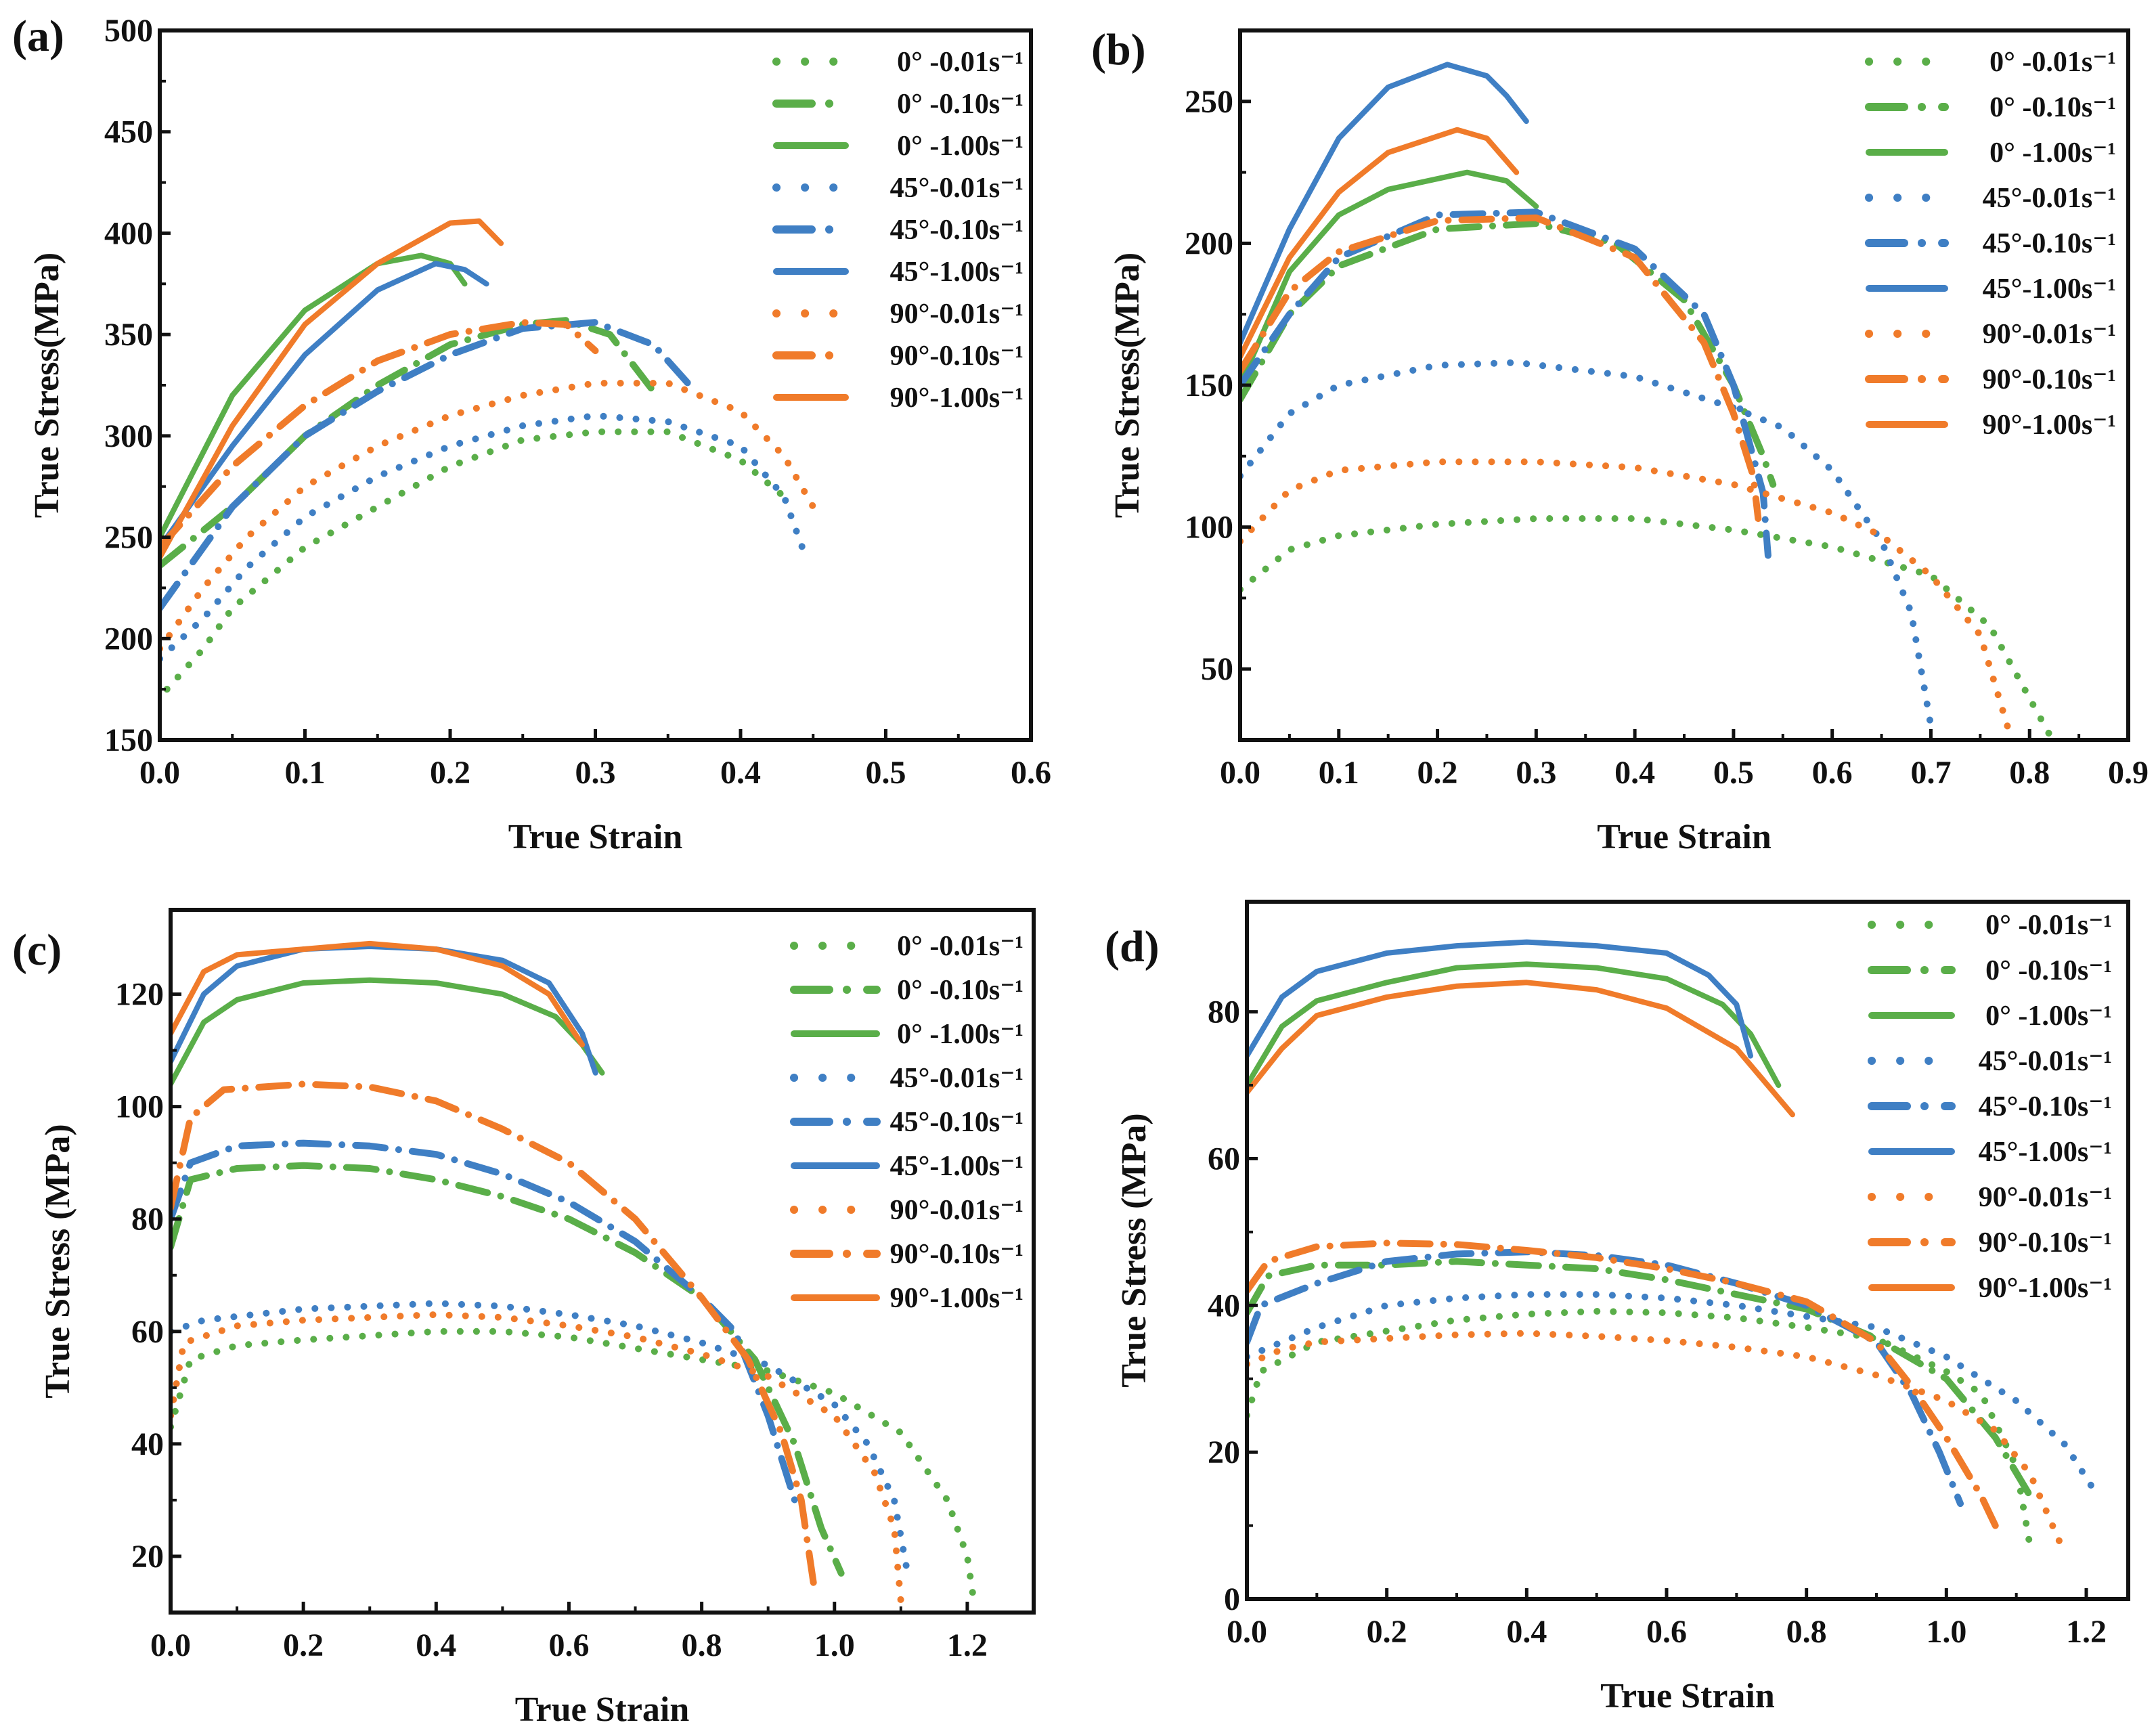 This screenshot has height=1731, width=2156. I want to click on y-tick-label: 250, so click(1209, 102).